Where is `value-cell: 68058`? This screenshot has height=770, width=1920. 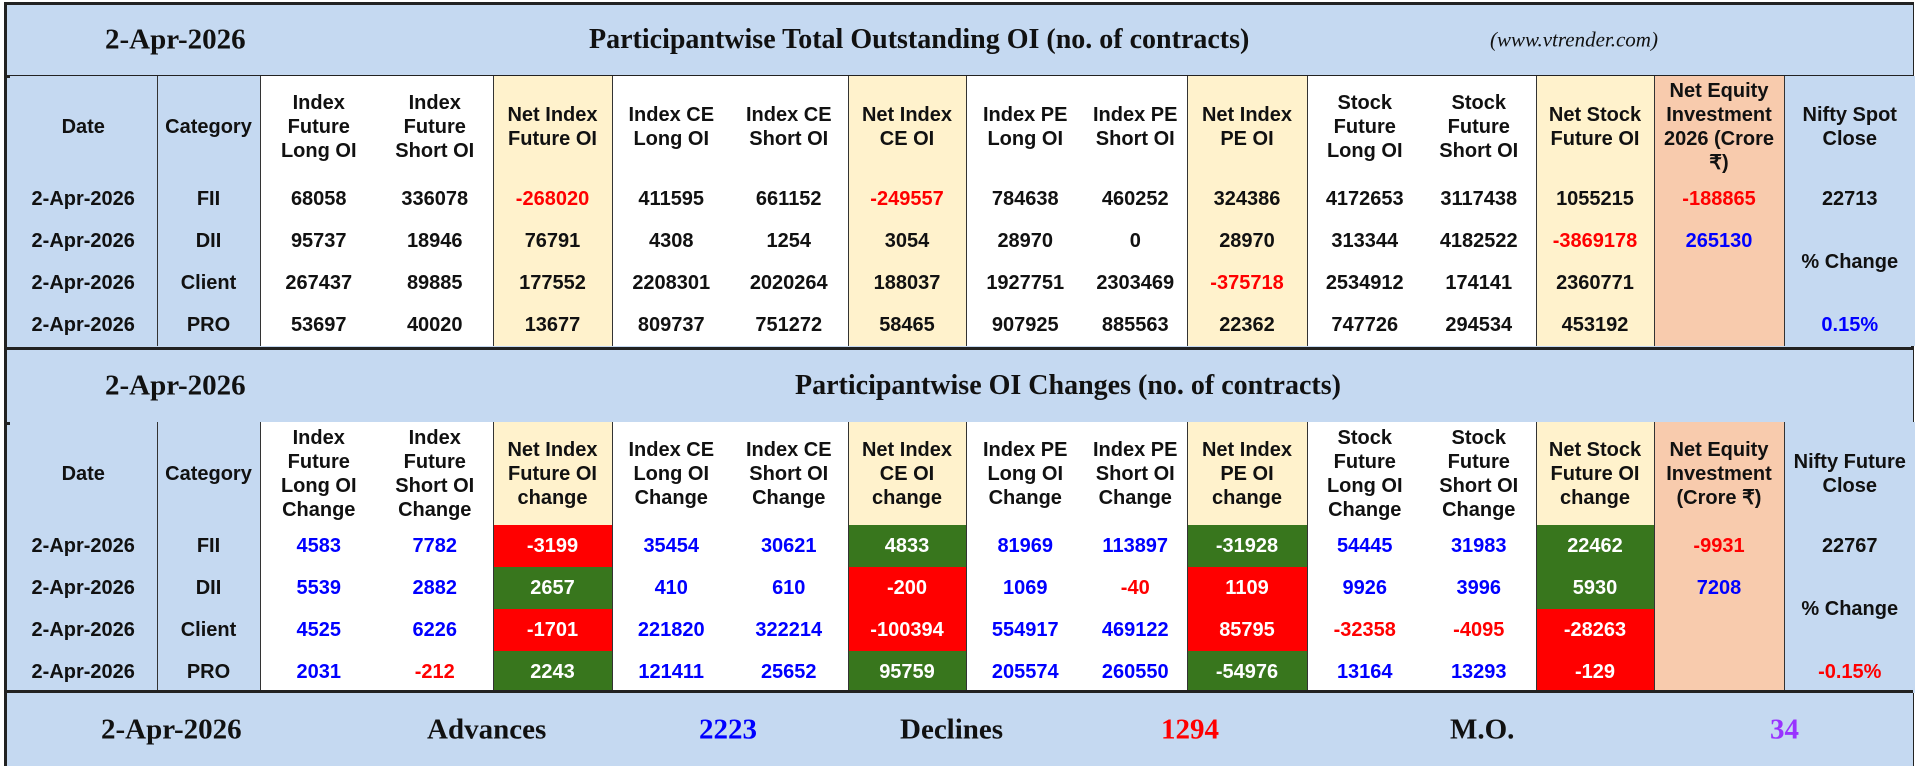 value-cell: 68058 is located at coordinates (318, 199).